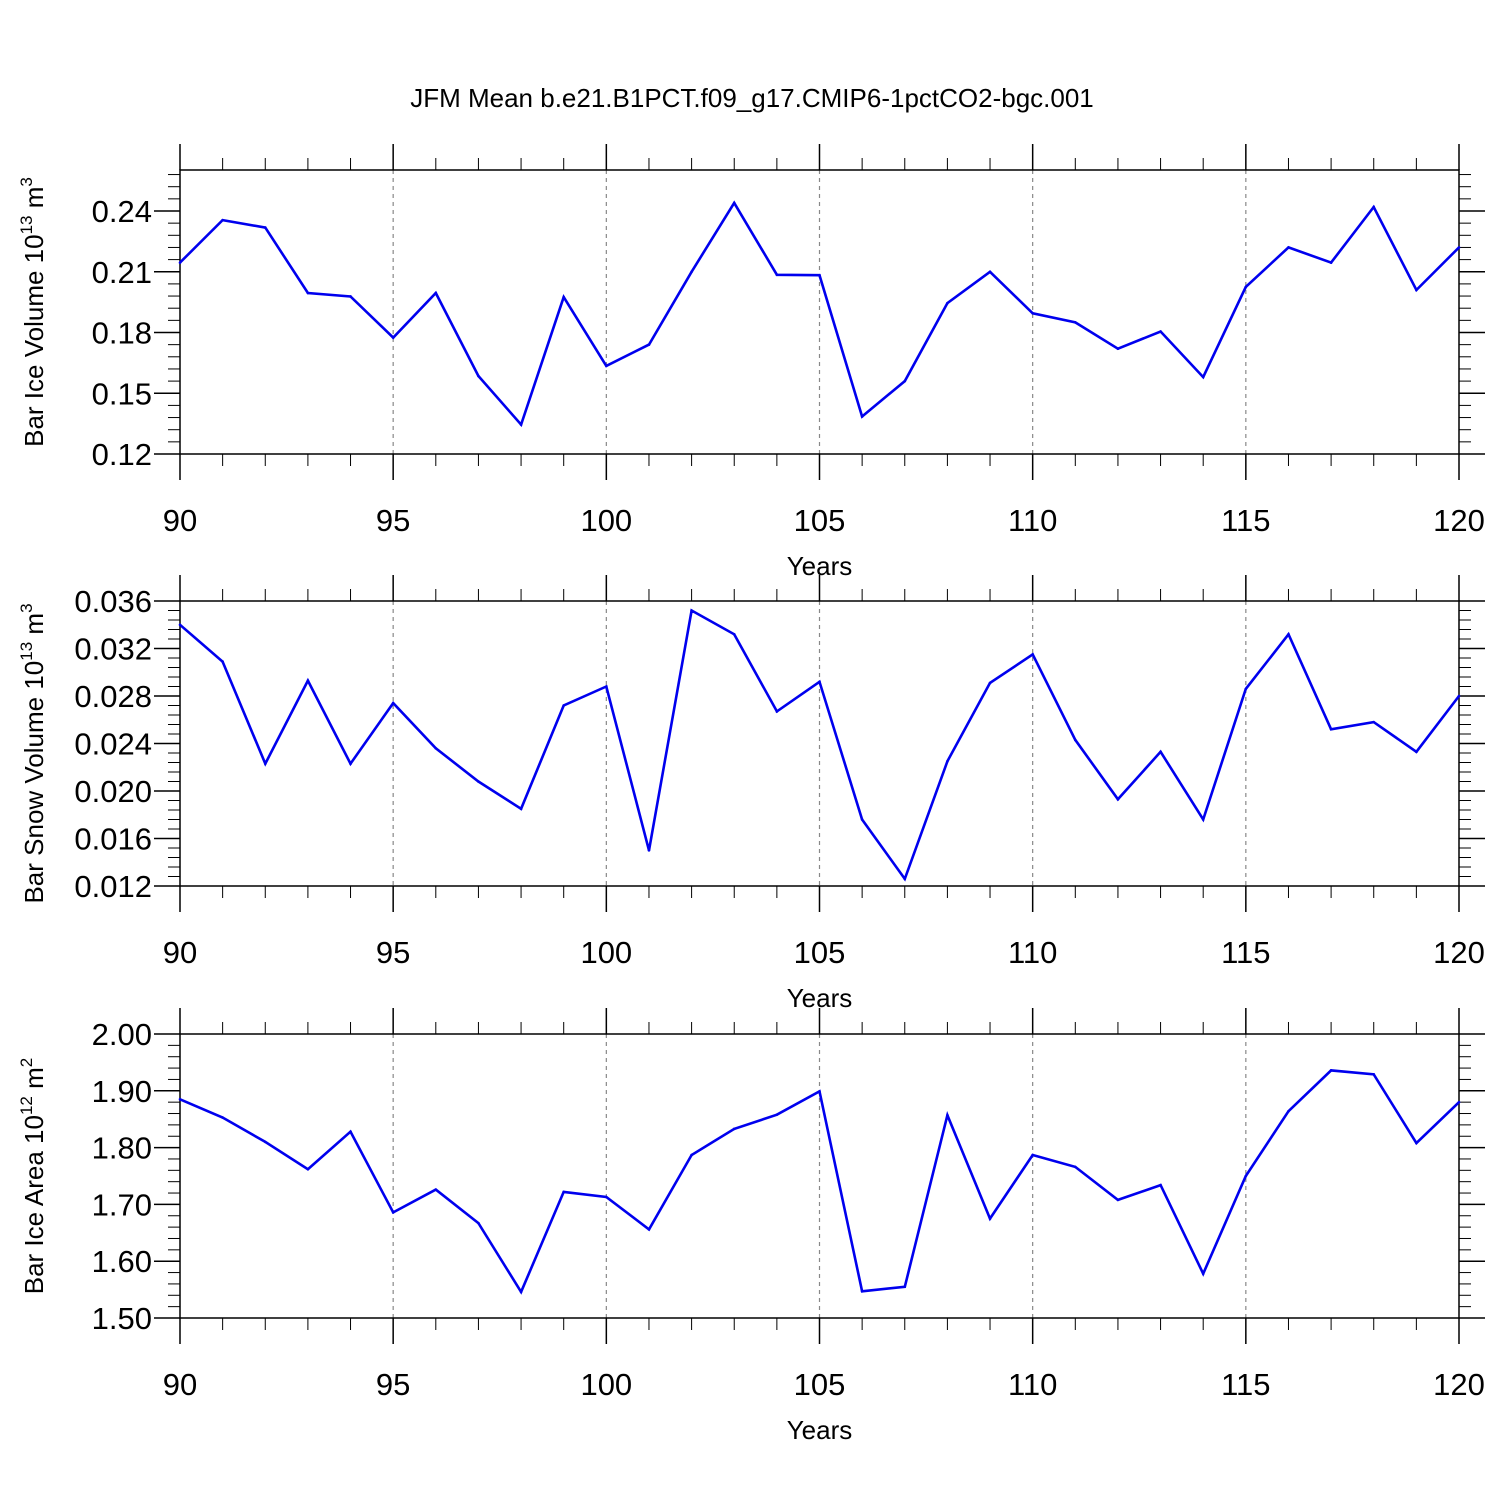 Image resolution: width=1500 pixels, height=1500 pixels. I want to click on y-axis-label-unit-exponent: 3, so click(26, 607).